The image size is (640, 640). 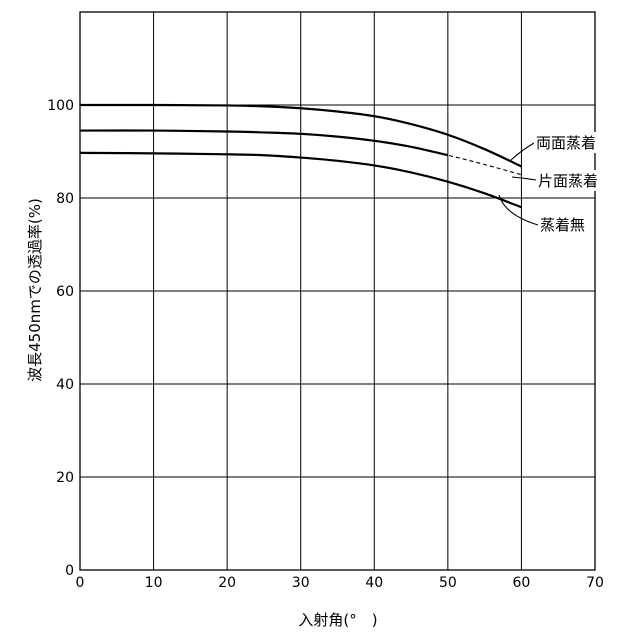 I want to click on series-labels: 両面蒸着片面蒸着蒸着無, so click(x=549, y=183).